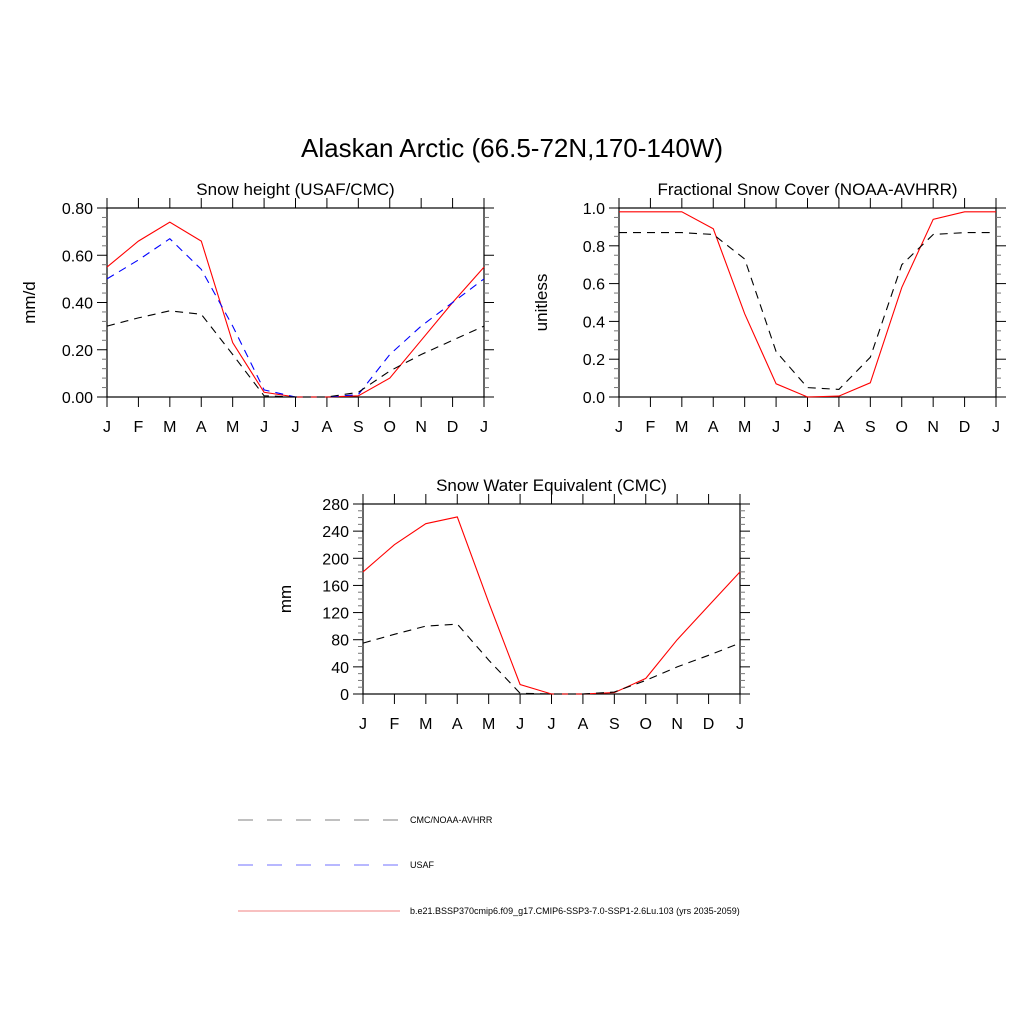 The image size is (1024, 1024). I want to click on y-tick-label: 0.80, so click(77, 209).